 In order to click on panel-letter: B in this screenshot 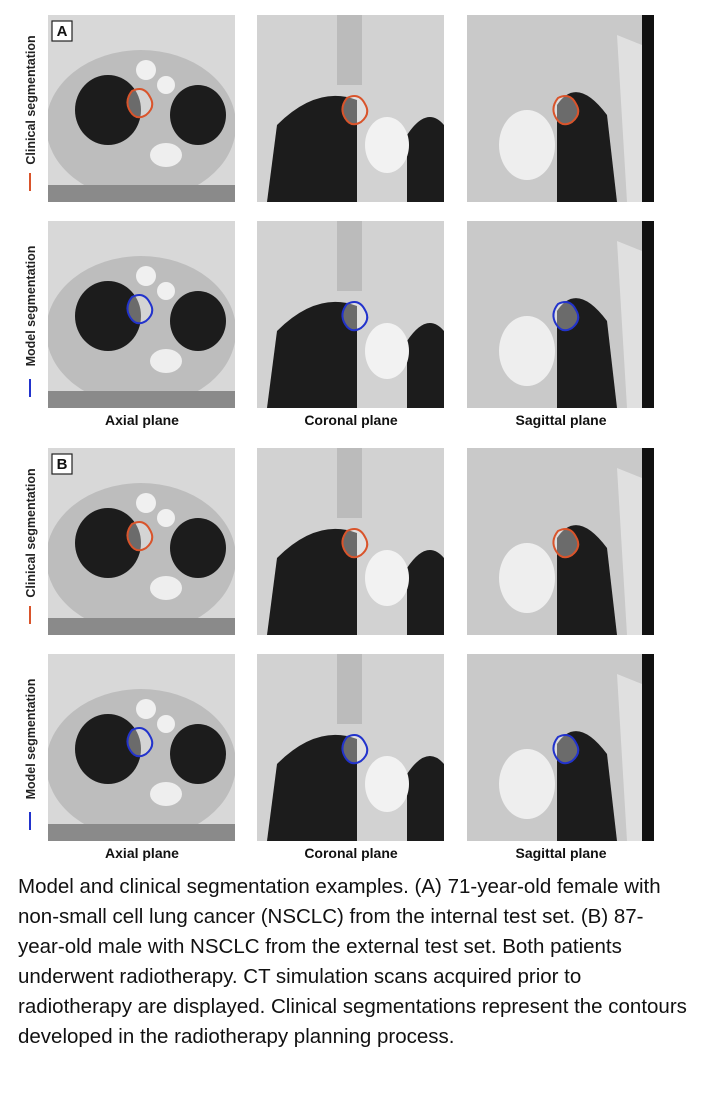, I will do `click(62, 464)`.